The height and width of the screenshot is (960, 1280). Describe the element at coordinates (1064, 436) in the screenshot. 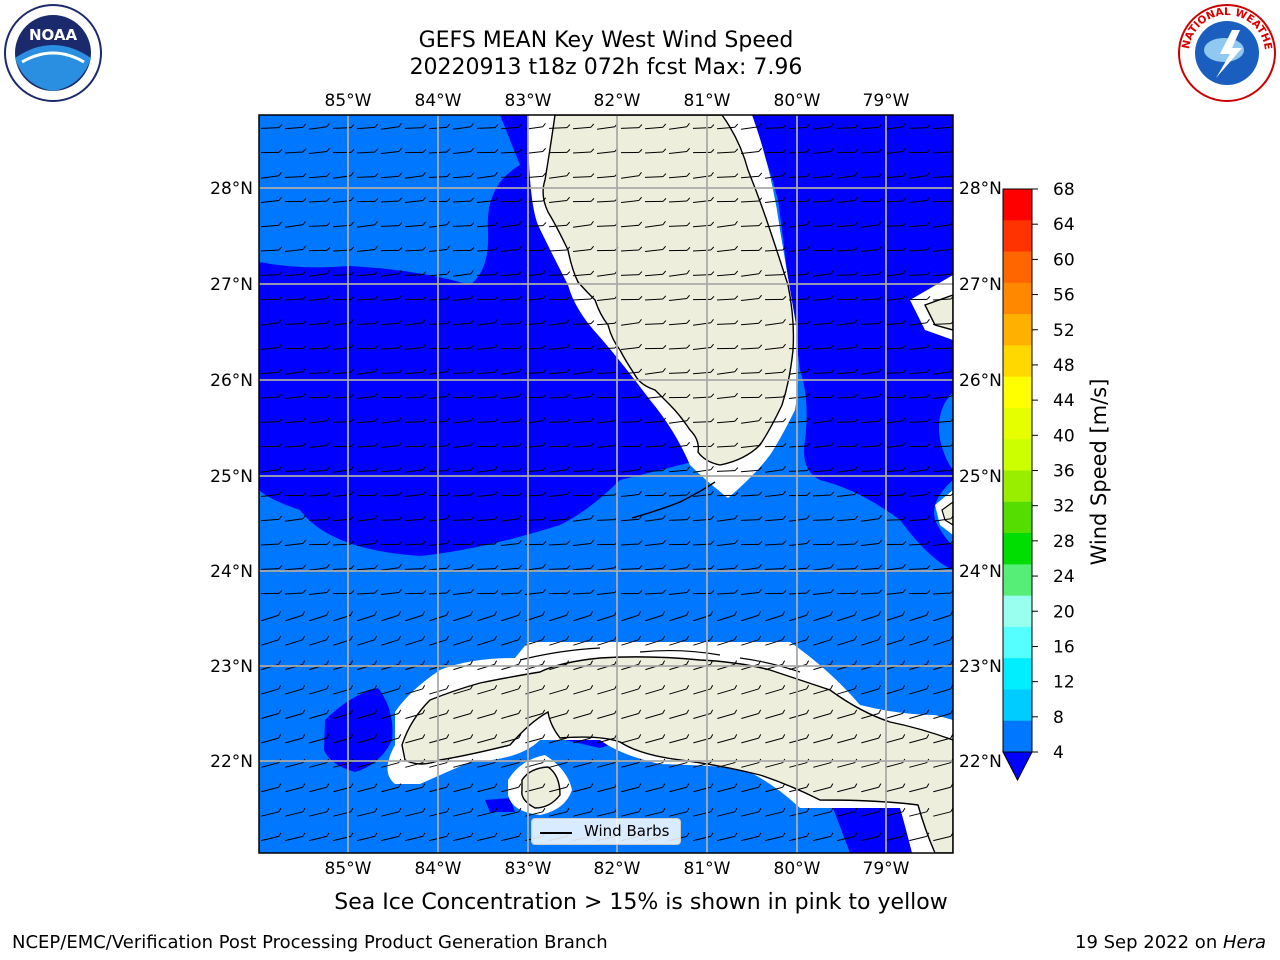

I see `colorbar-tick: 40` at that location.